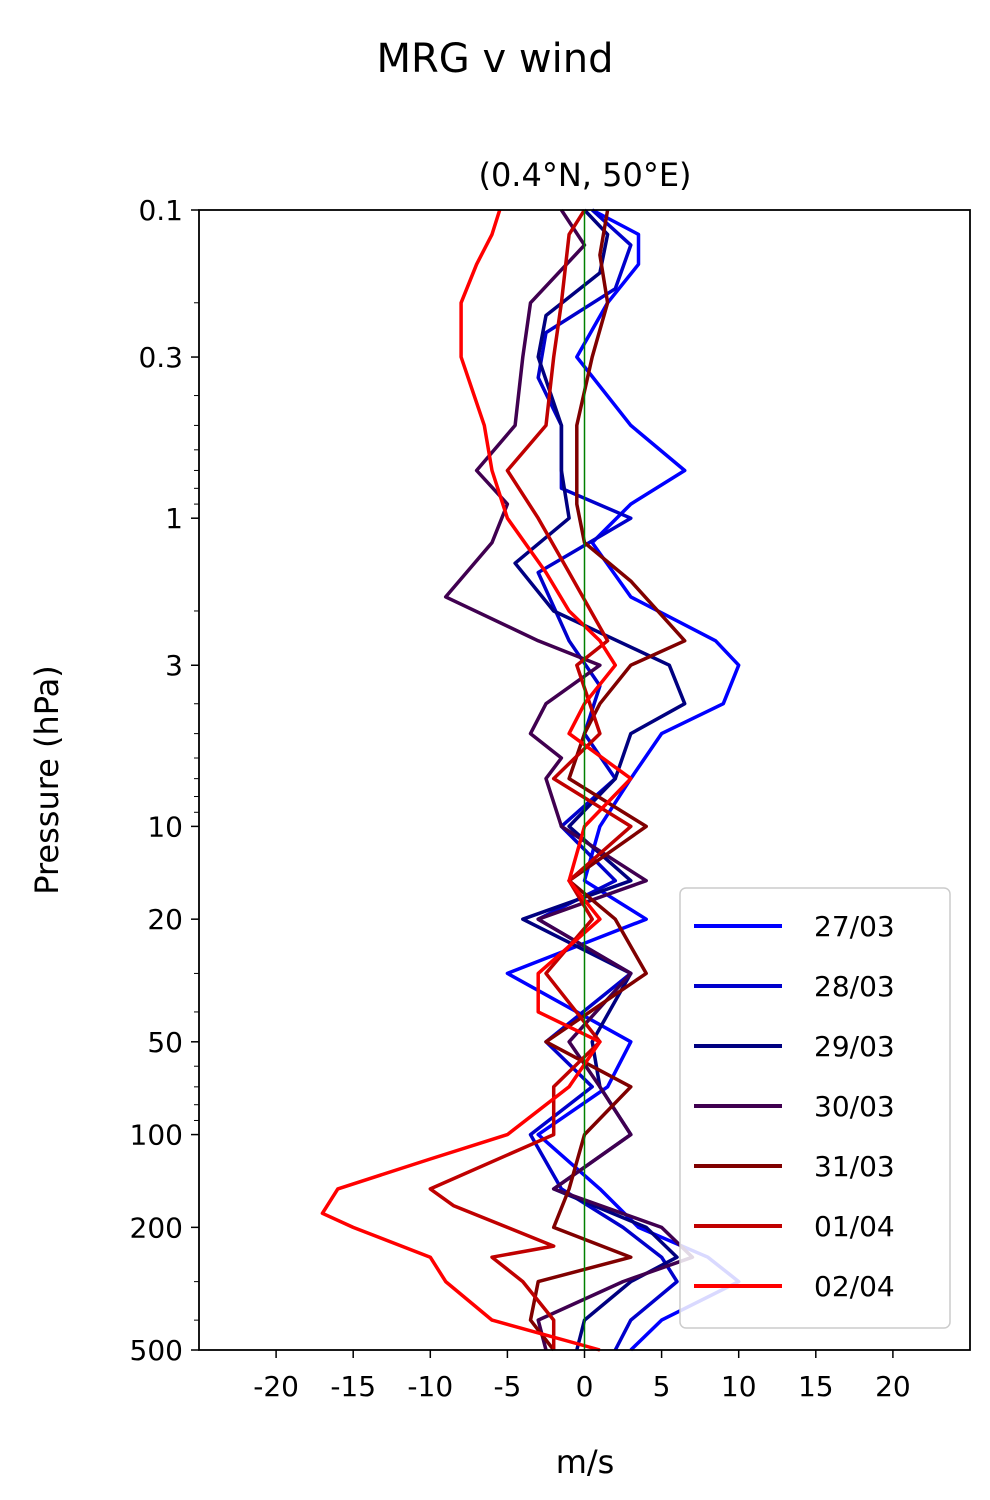 The height and width of the screenshot is (1500, 990). I want to click on legend-label: 01/04, so click(854, 1226).